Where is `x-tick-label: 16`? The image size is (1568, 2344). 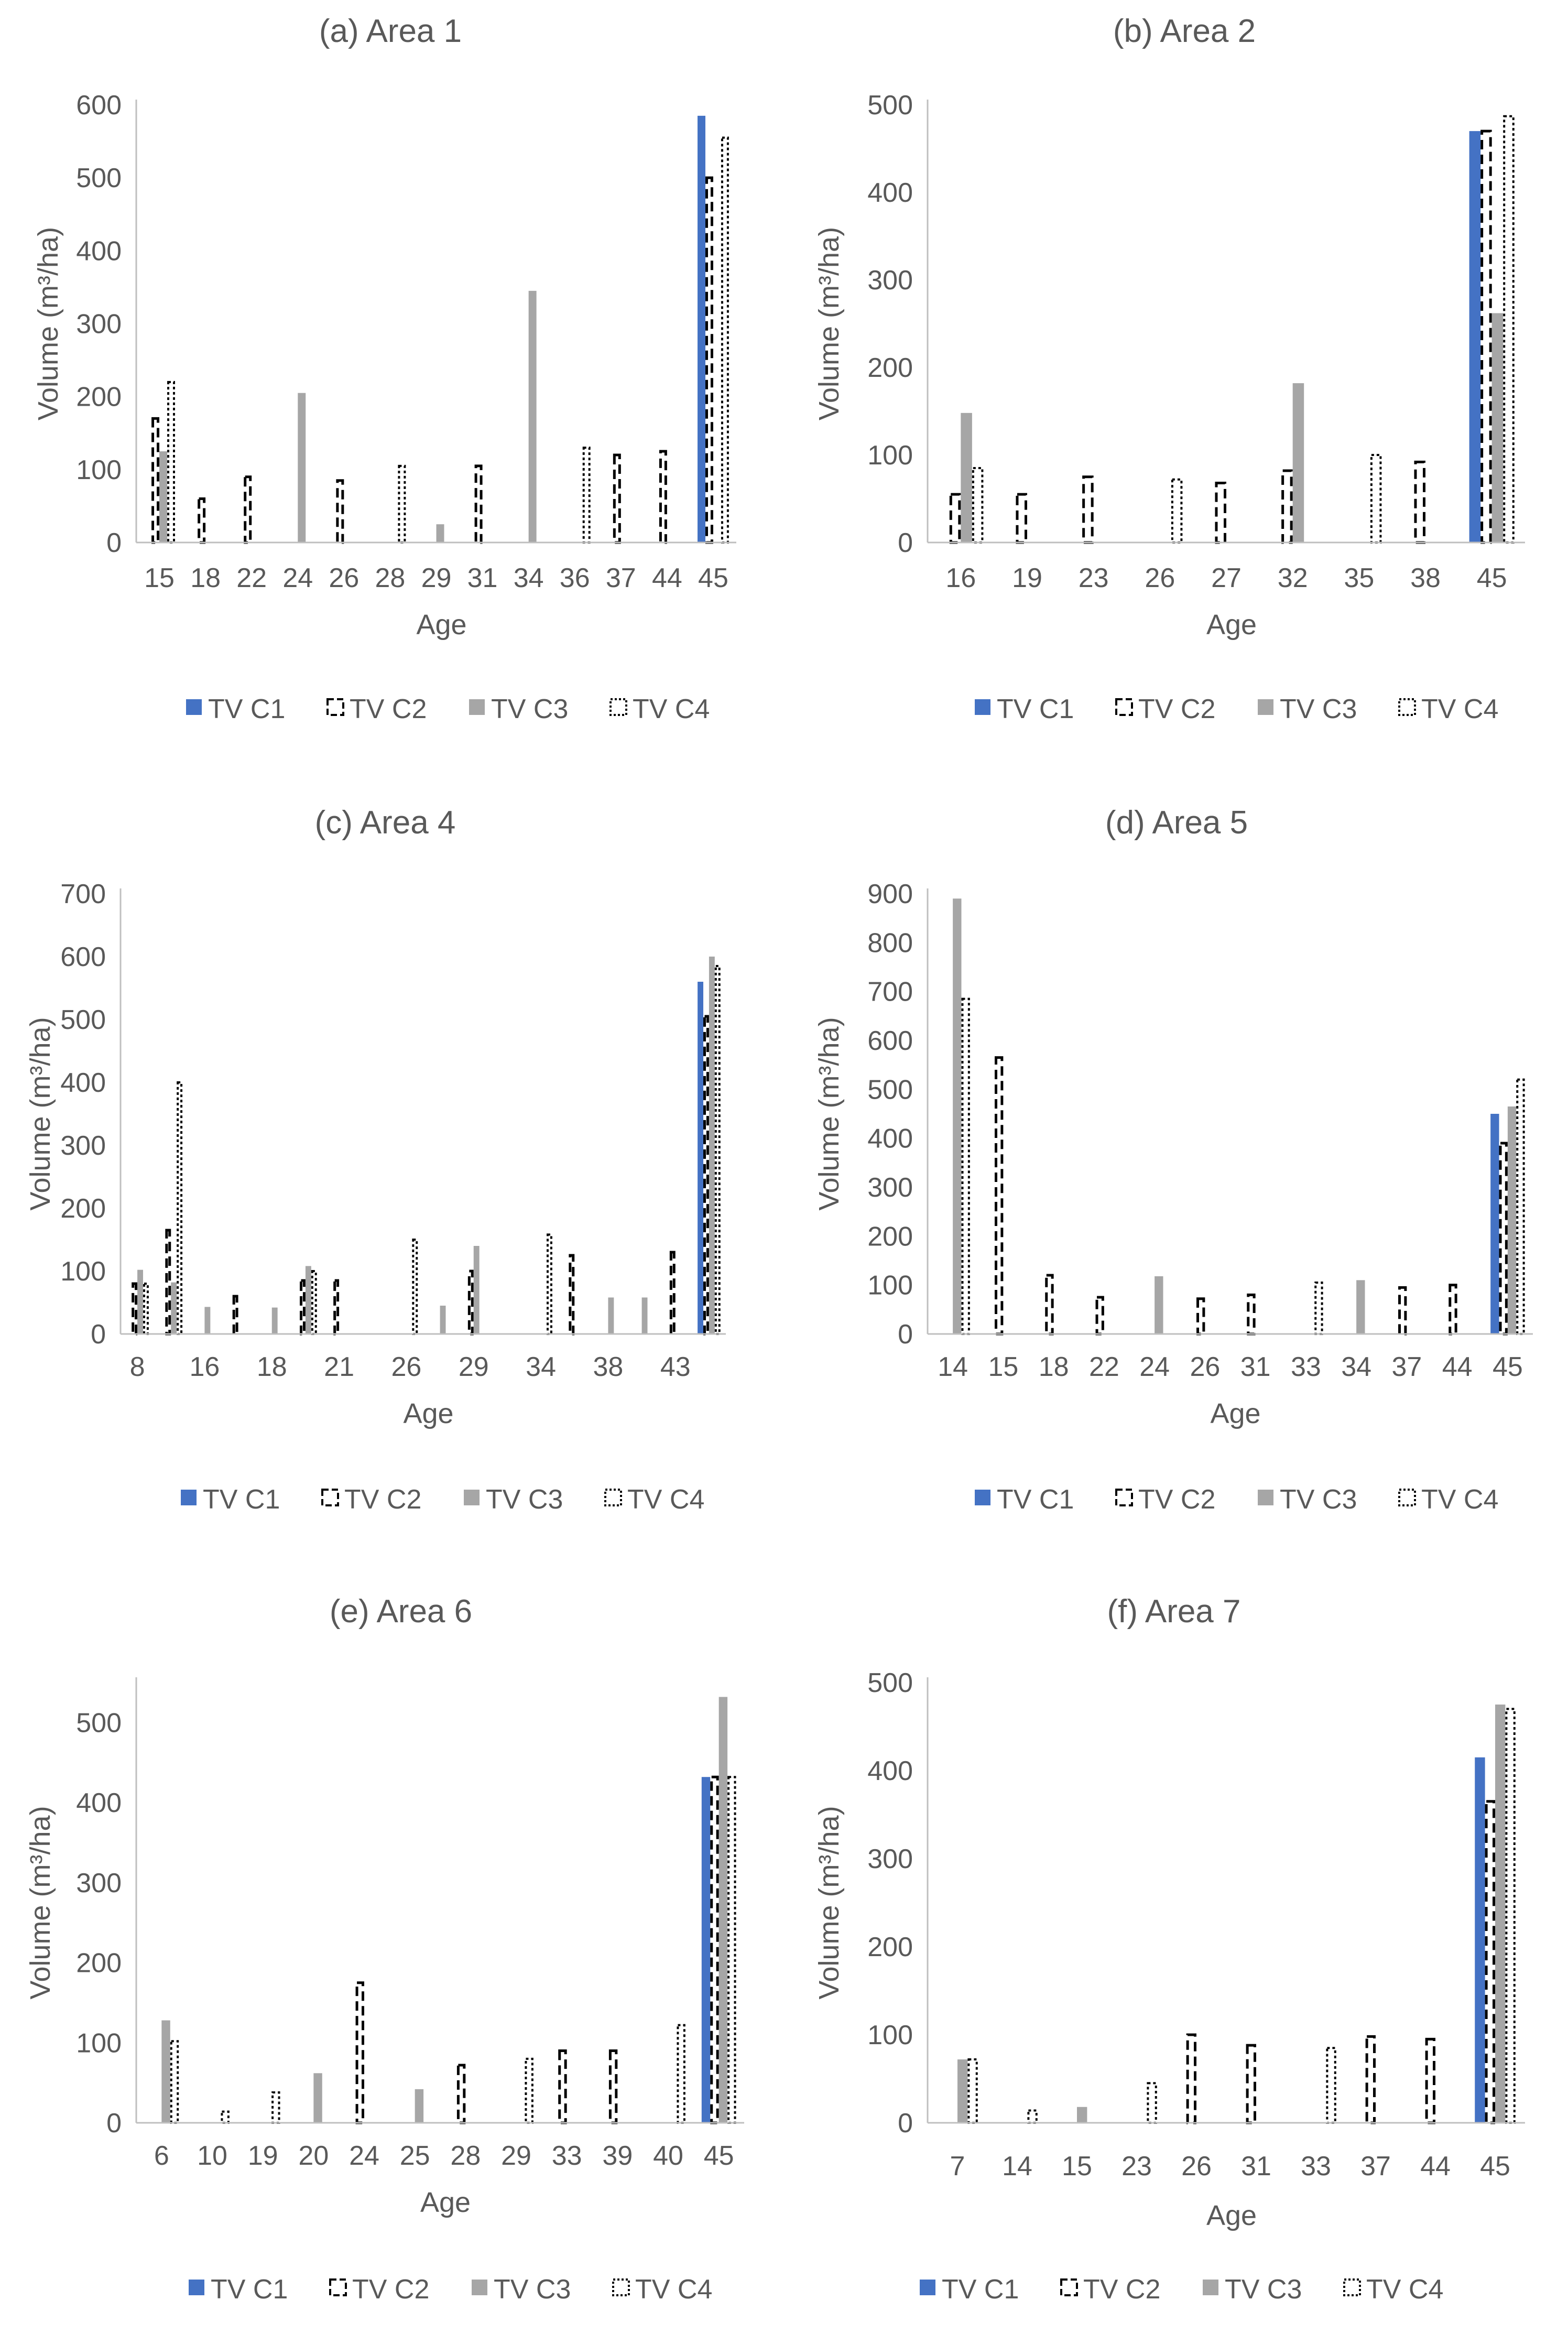
x-tick-label: 16 is located at coordinates (204, 1367).